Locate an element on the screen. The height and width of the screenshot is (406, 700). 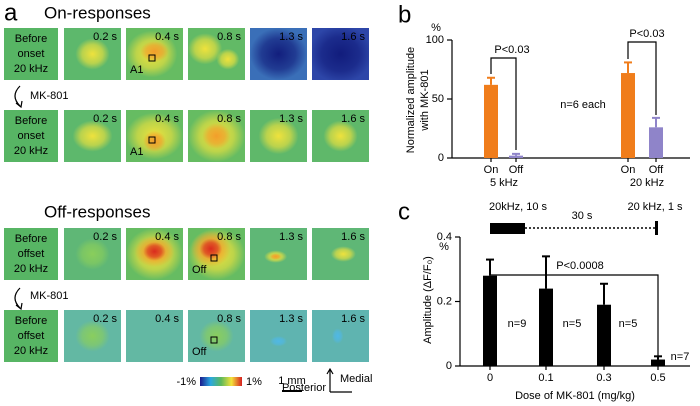
y-axis-label: Normalized amplitude is located at coordinates (411, 100).